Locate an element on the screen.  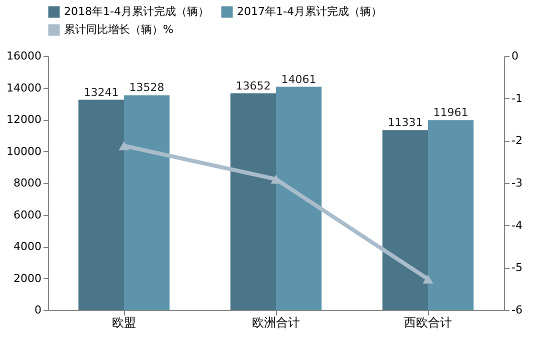
data-label: 11961 is located at coordinates (450, 113).